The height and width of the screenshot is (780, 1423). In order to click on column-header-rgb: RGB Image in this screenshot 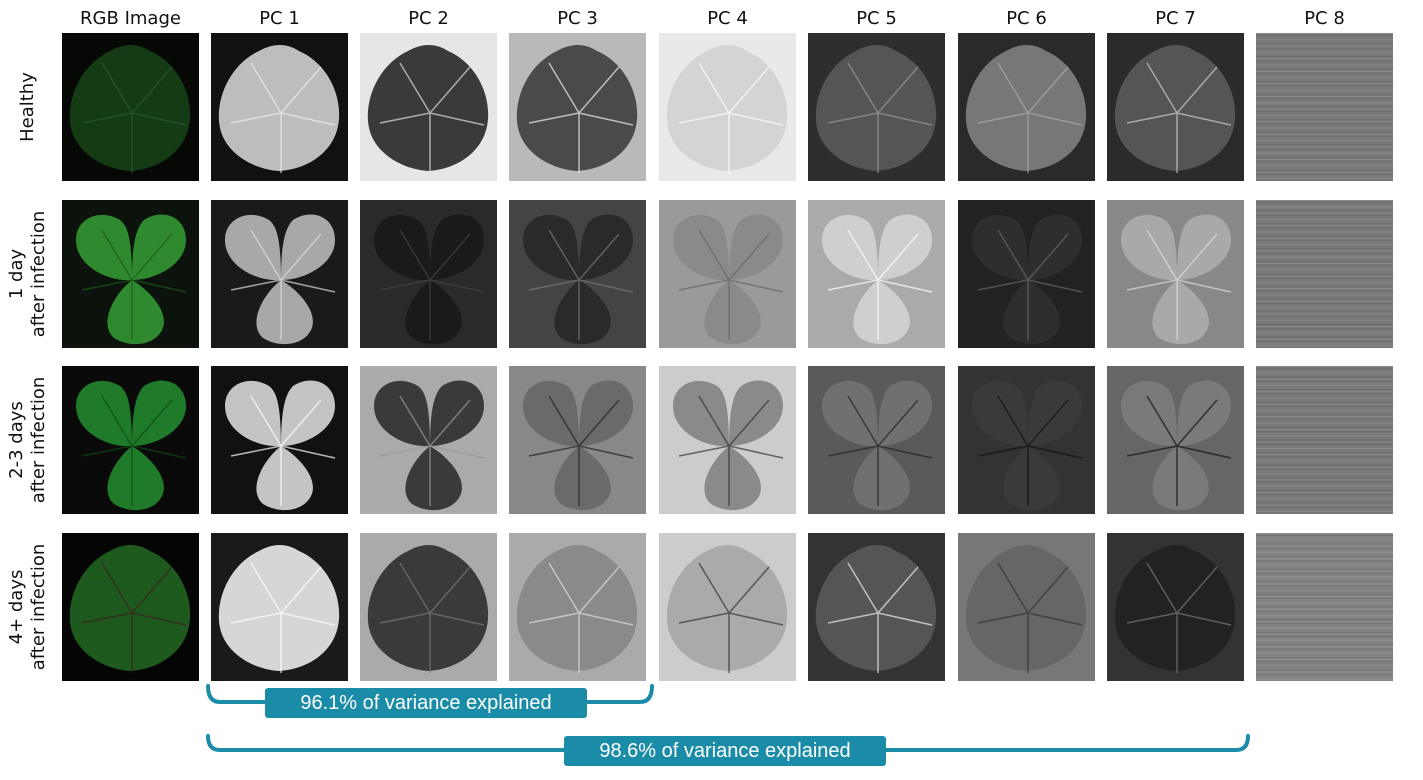, I will do `click(130, 18)`.